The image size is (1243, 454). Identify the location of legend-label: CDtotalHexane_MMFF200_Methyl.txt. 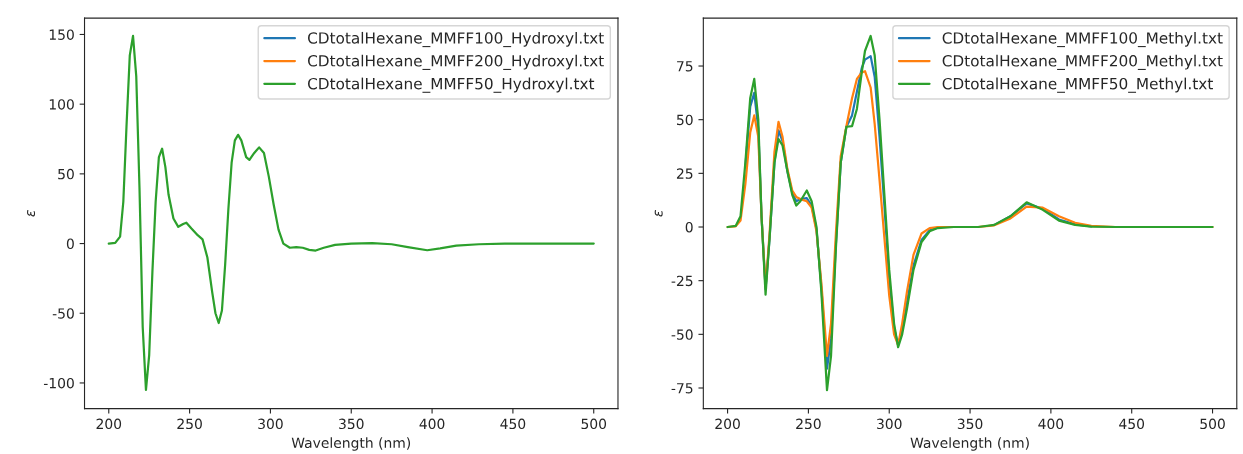
(1082, 62).